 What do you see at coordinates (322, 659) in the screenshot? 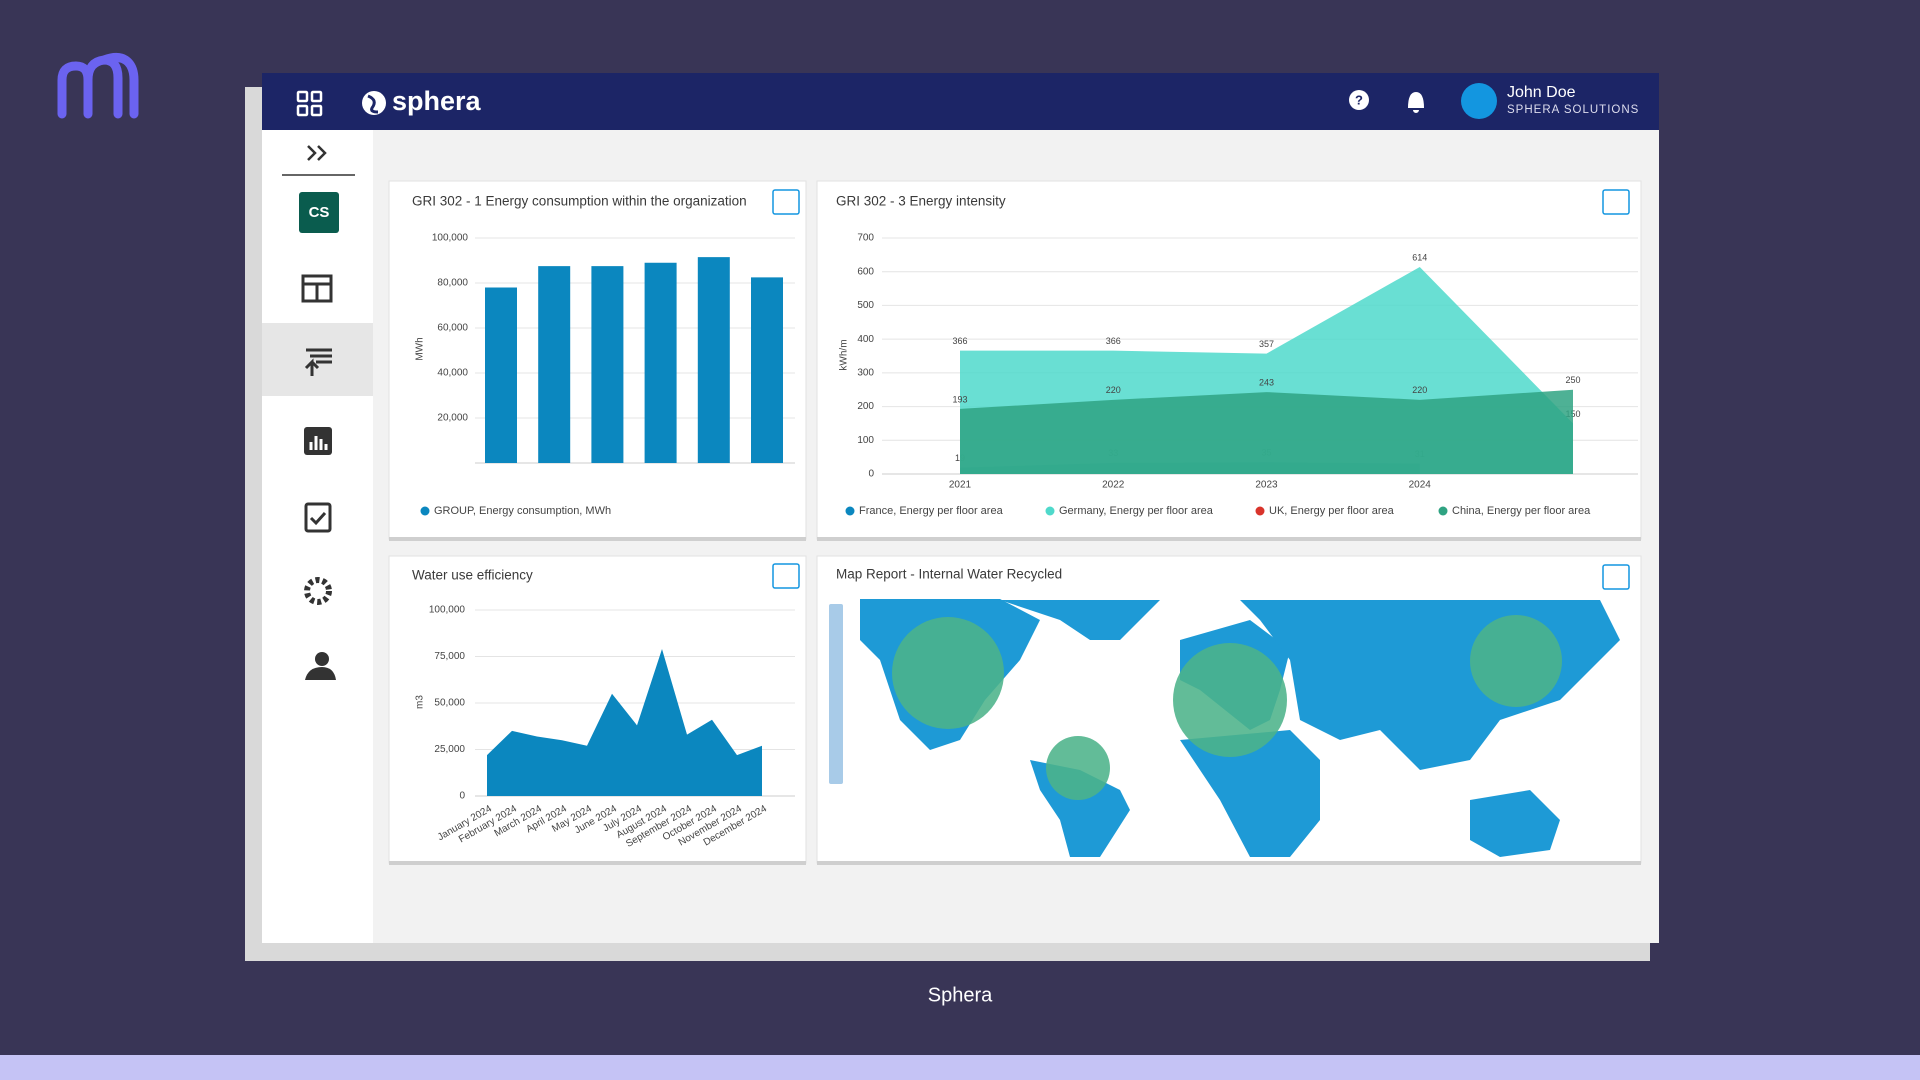
I see `user-icon` at bounding box center [322, 659].